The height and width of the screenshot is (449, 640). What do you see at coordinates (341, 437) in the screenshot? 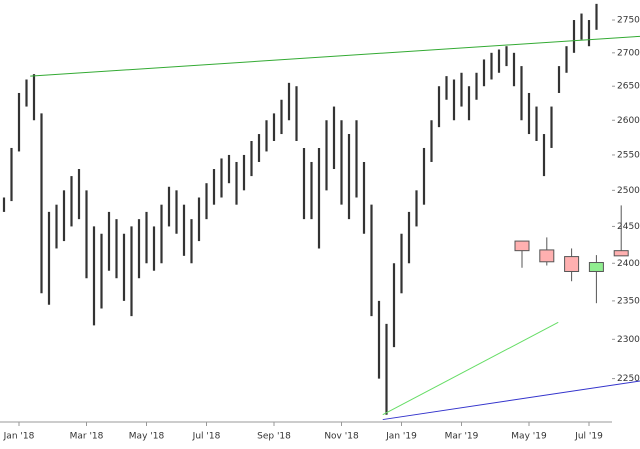
I see `x-tick-label: Nov '18` at bounding box center [341, 437].